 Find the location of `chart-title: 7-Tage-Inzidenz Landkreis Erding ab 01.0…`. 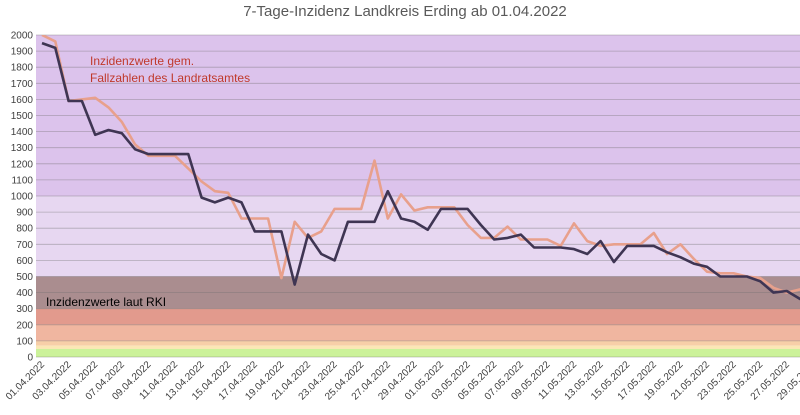

chart-title: 7-Tage-Inzidenz Landkreis Erding ab 01.0… is located at coordinates (405, 11).